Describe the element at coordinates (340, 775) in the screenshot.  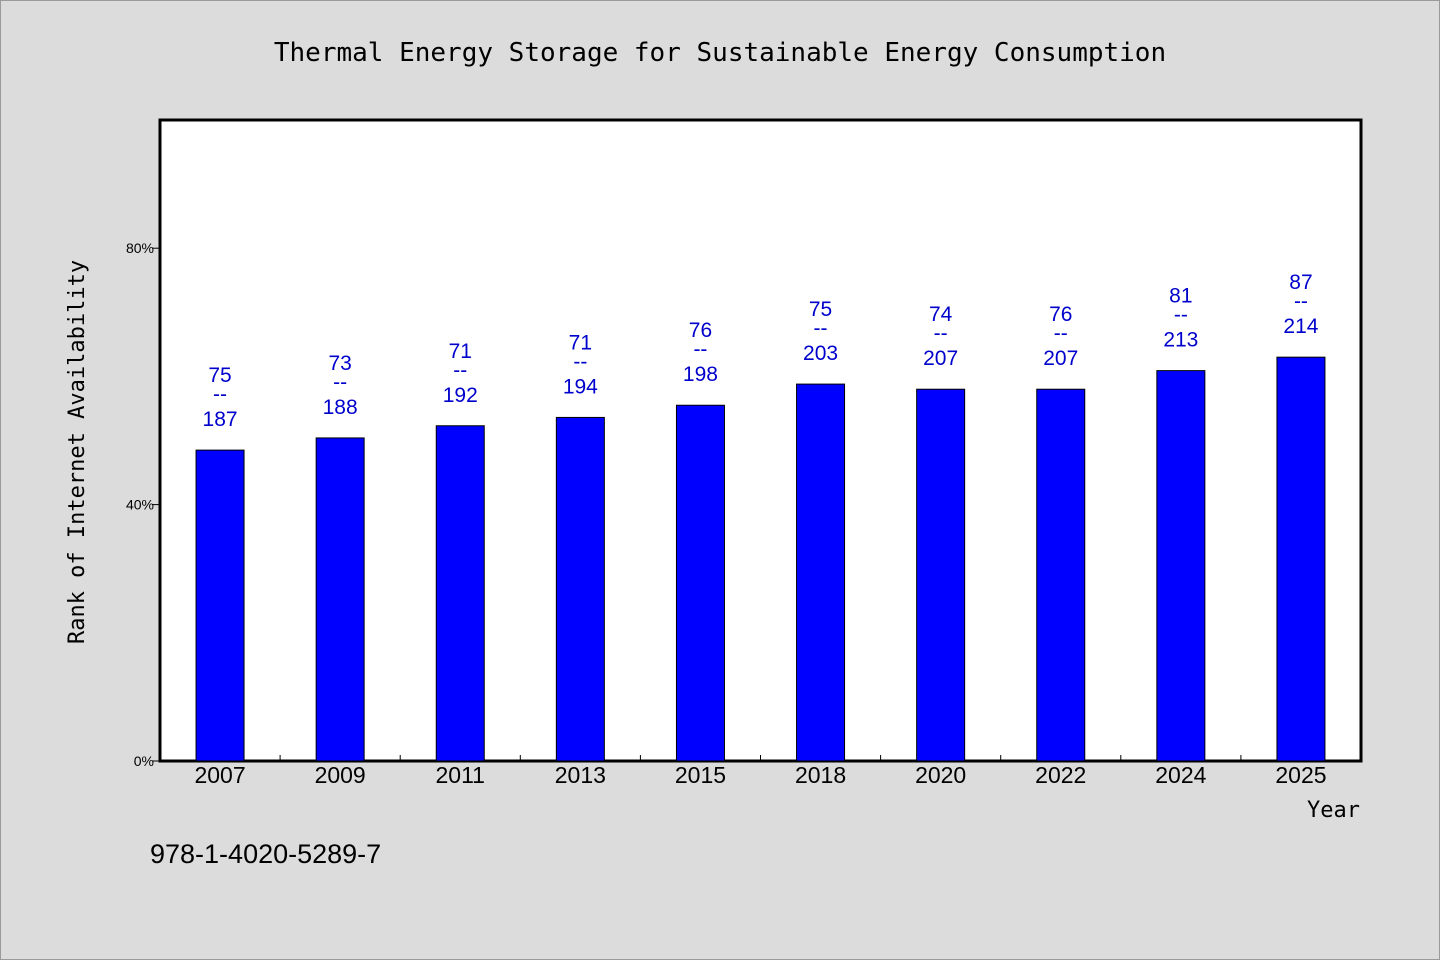
I see `x-tick-label: 2009` at that location.